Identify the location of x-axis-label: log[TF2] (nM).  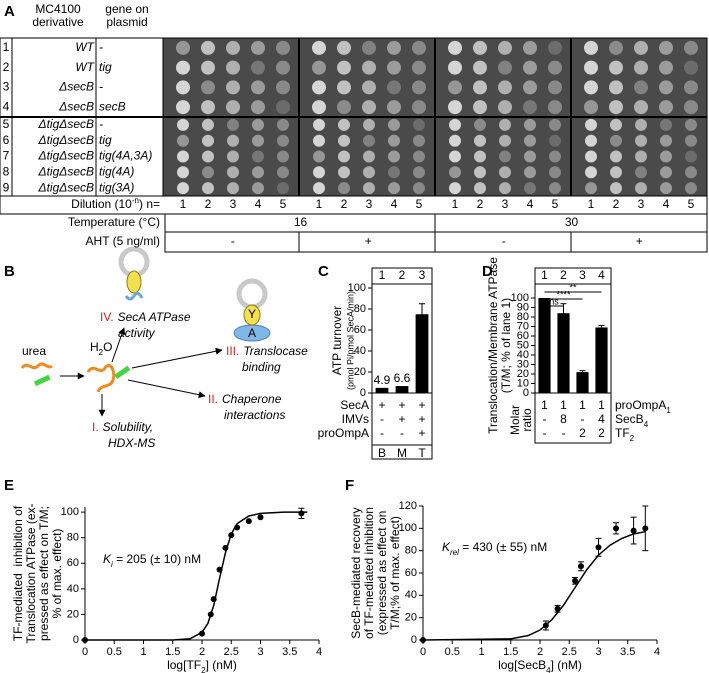
(202, 665).